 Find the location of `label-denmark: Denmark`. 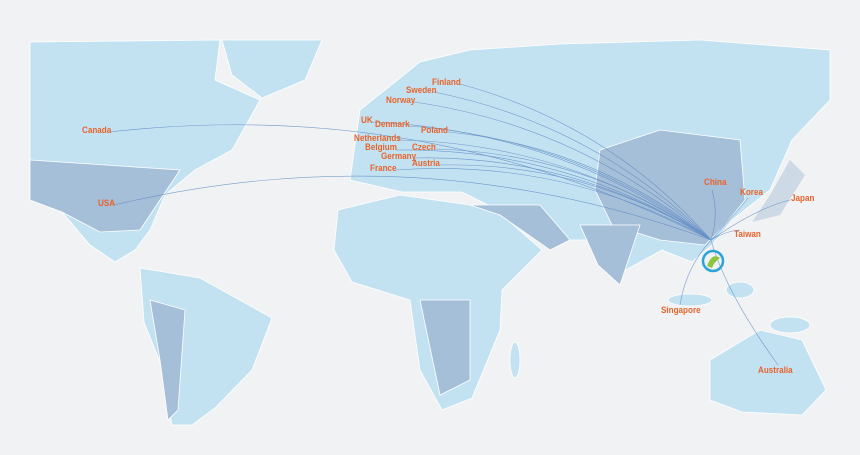

label-denmark: Denmark is located at coordinates (392, 124).